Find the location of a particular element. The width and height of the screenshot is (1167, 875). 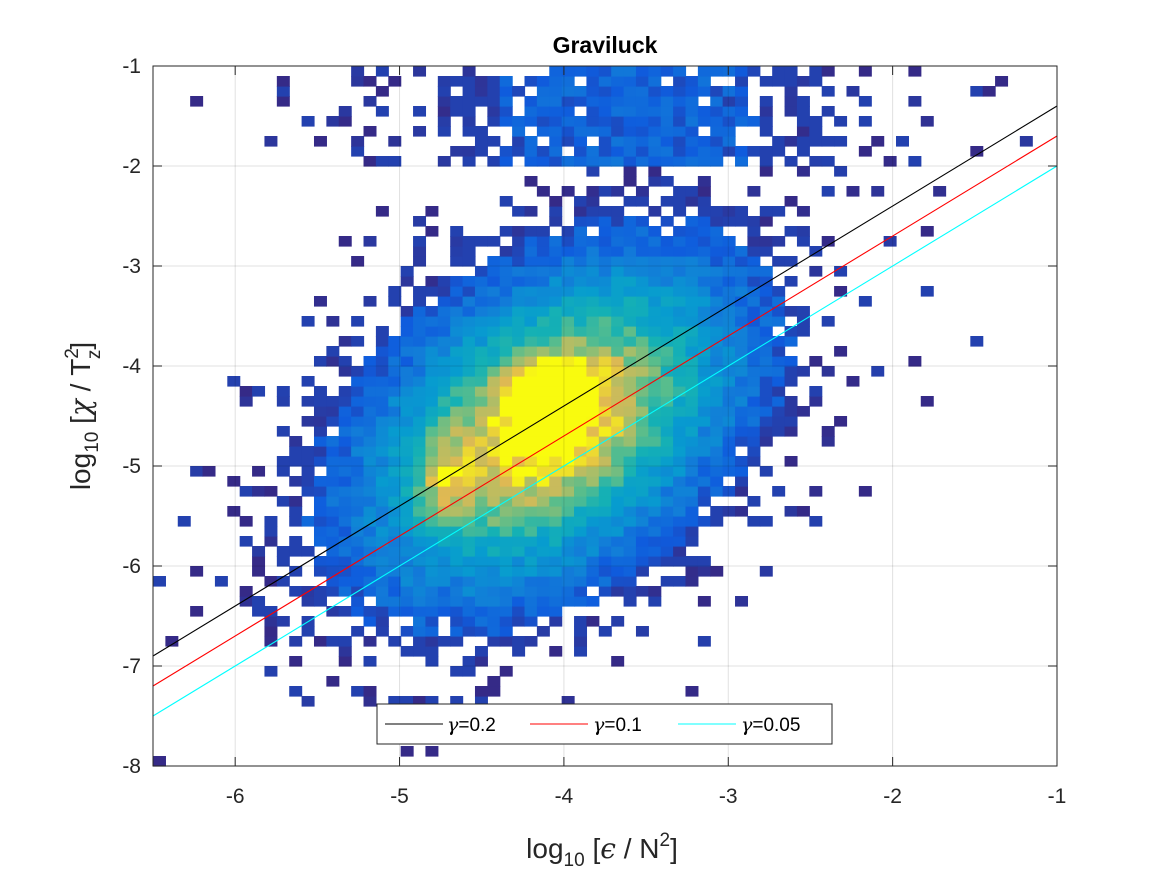

x-tick-label: -2 is located at coordinates (892, 796).